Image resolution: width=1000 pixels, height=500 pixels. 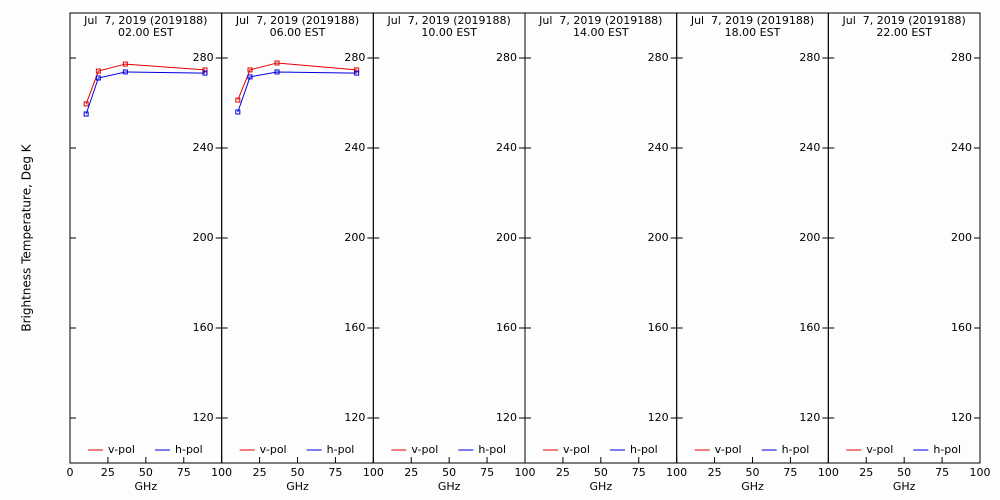 I want to click on panel-subtitle: 10.00 EST, so click(x=449, y=32).